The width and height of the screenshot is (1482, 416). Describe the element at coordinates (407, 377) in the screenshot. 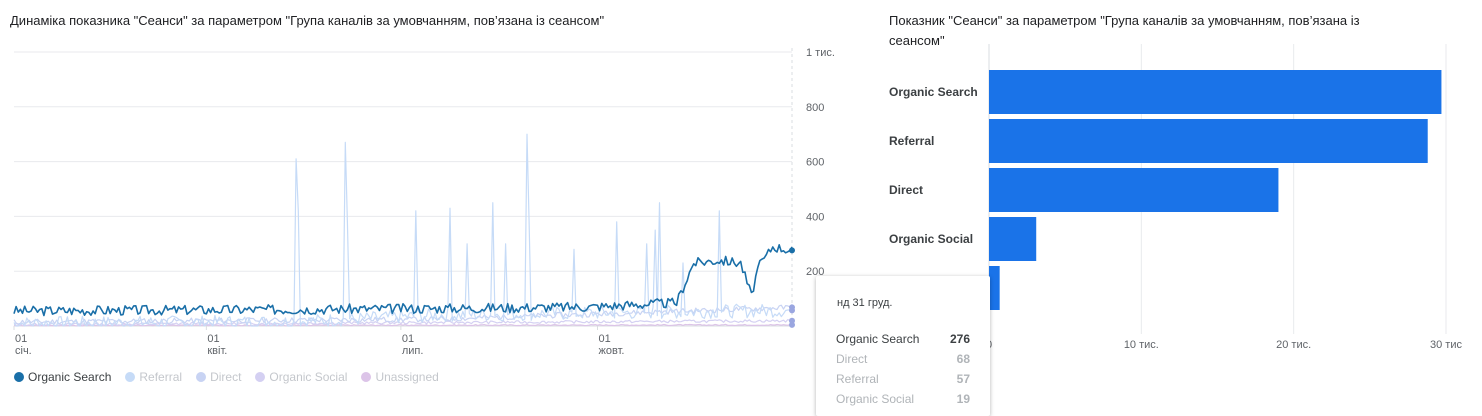

I see `legend-label: Unassigned` at that location.